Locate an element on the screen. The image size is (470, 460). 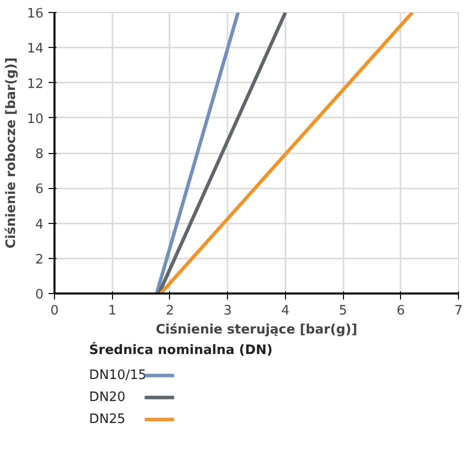
legend-label: DN20 is located at coordinates (107, 397).